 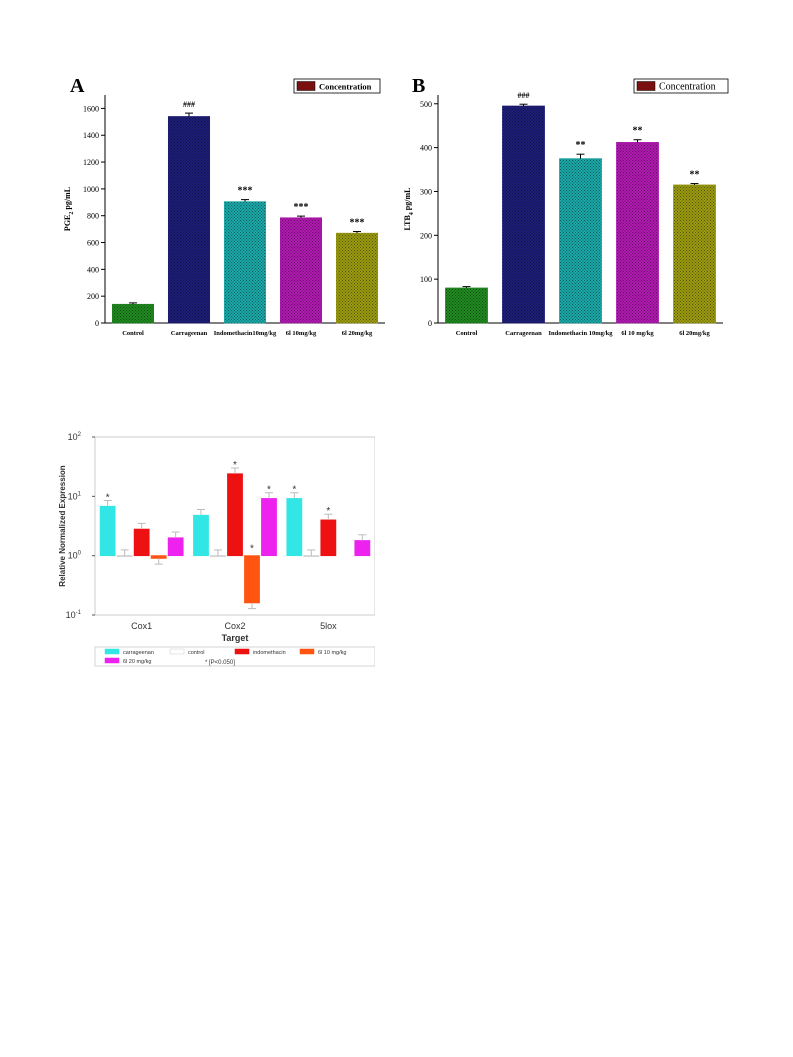 I want to click on y-axis-label: PGE2 pg/mL, so click(x=69, y=209).